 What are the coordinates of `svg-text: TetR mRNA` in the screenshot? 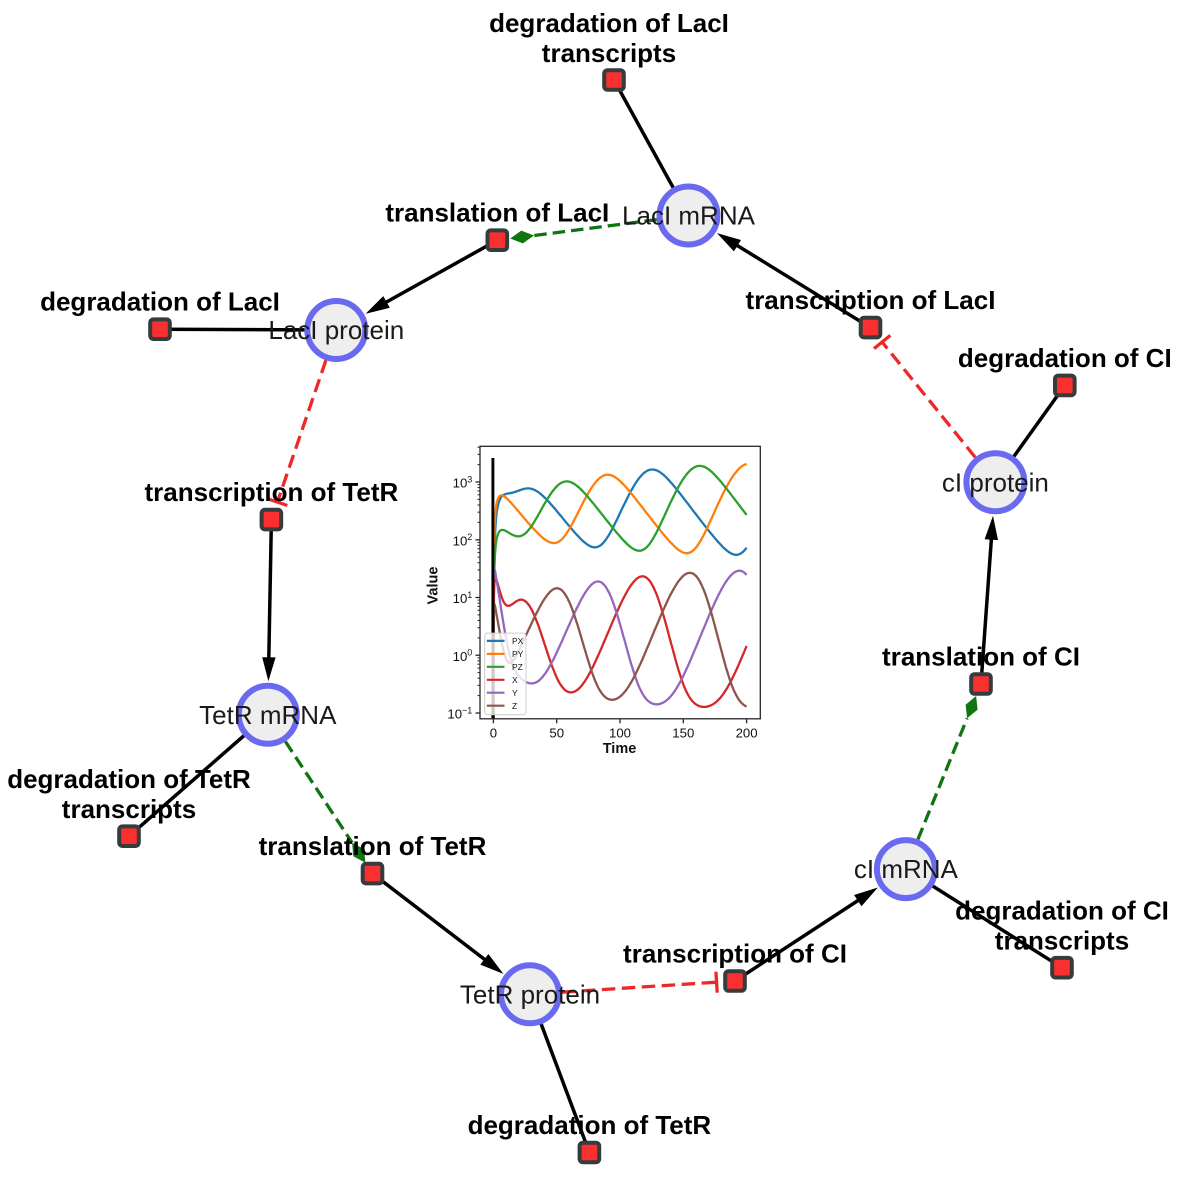 It's located at (268, 715).